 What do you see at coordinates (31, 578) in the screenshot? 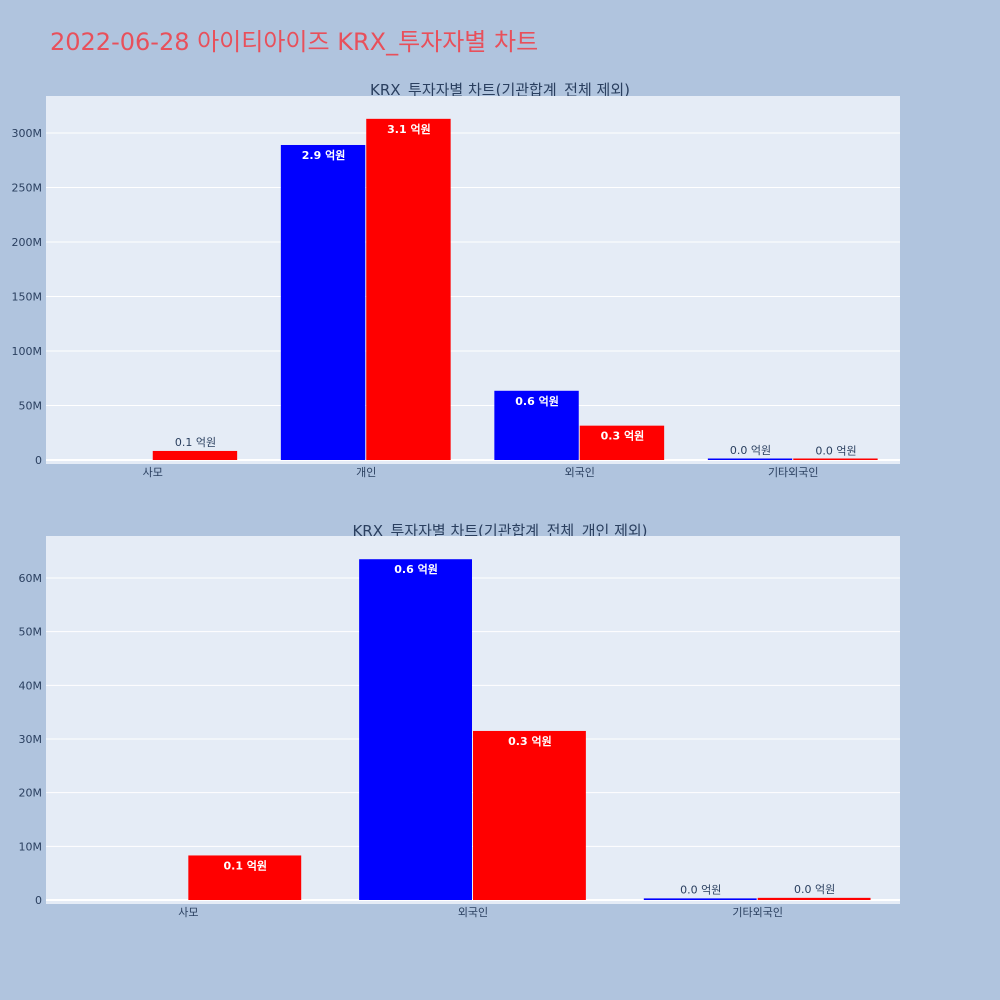
I see `y-tick-label: 60M` at bounding box center [31, 578].